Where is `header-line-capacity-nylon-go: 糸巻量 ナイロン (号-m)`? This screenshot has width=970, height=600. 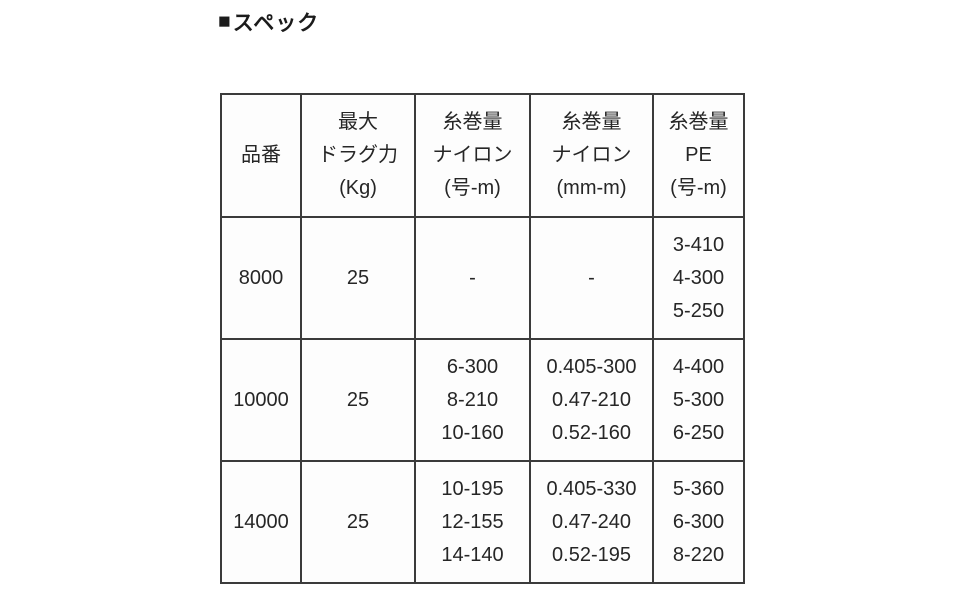
header-line-capacity-nylon-go: 糸巻量 ナイロン (号-m) is located at coordinates (472, 155).